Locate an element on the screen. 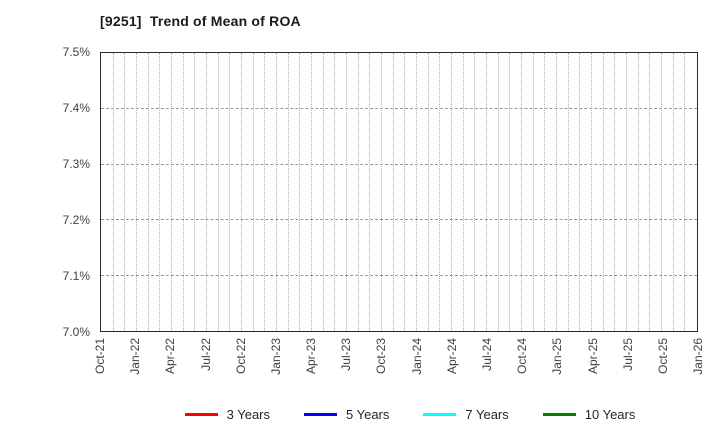 The height and width of the screenshot is (440, 720). x-tick-label: Oct-24 is located at coordinates (522, 356).